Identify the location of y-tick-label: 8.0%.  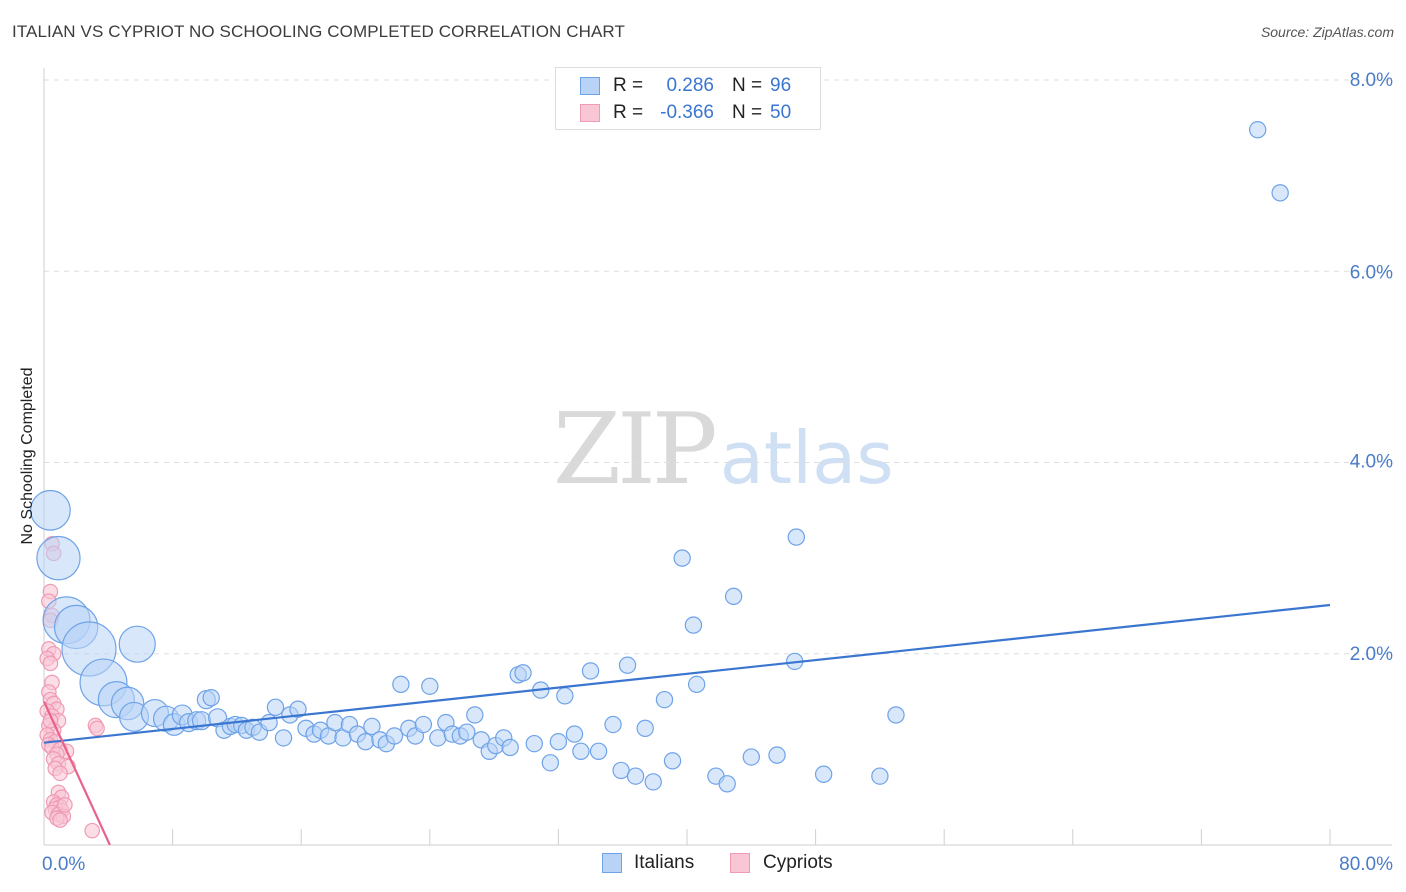
(1371, 80).